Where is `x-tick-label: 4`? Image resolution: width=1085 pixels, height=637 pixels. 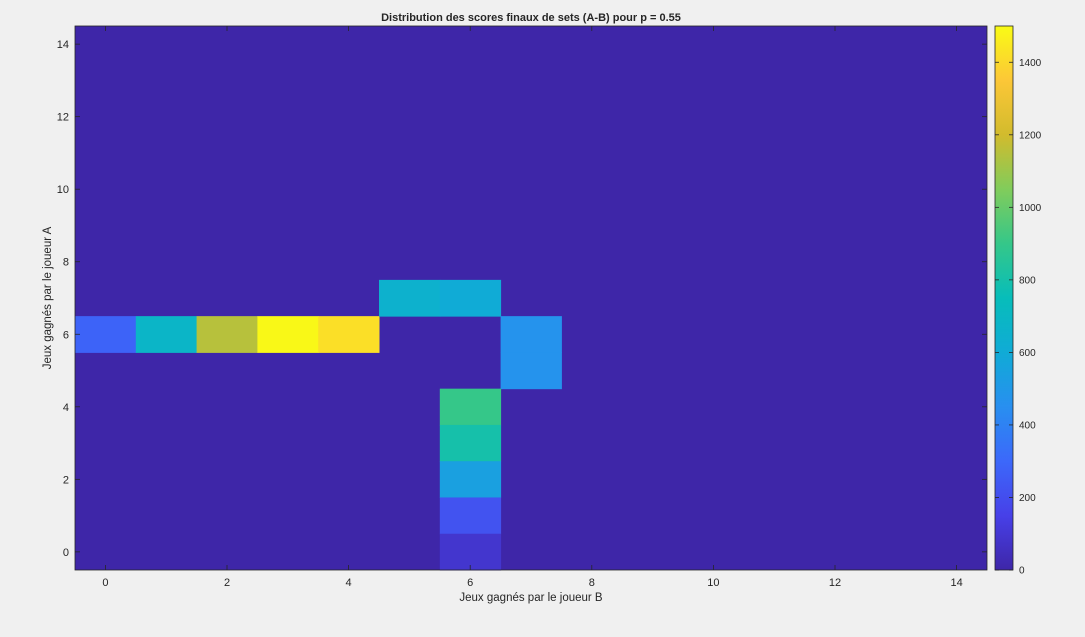
x-tick-label: 4 is located at coordinates (349, 583).